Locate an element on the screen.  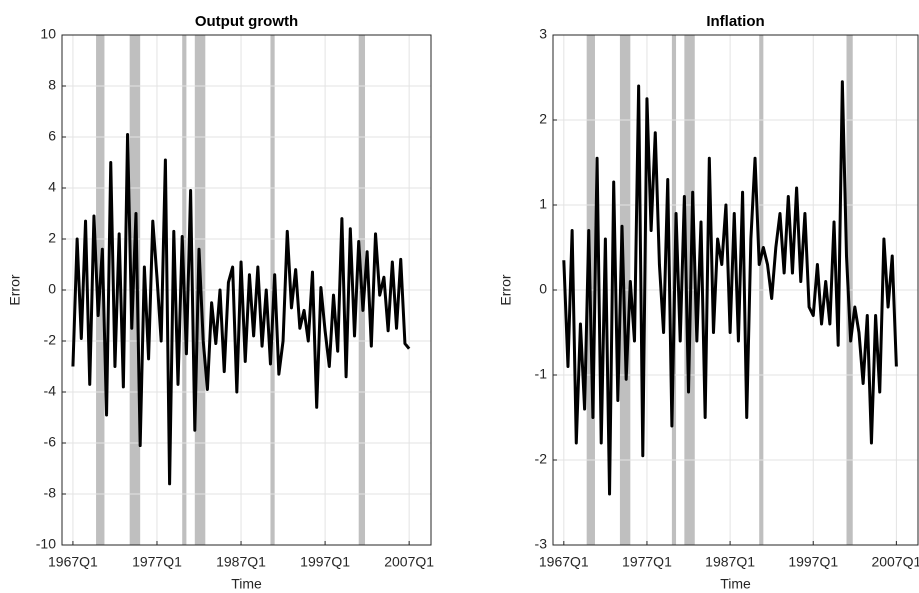
y-tick-label: -6 is located at coordinates (50, 442).